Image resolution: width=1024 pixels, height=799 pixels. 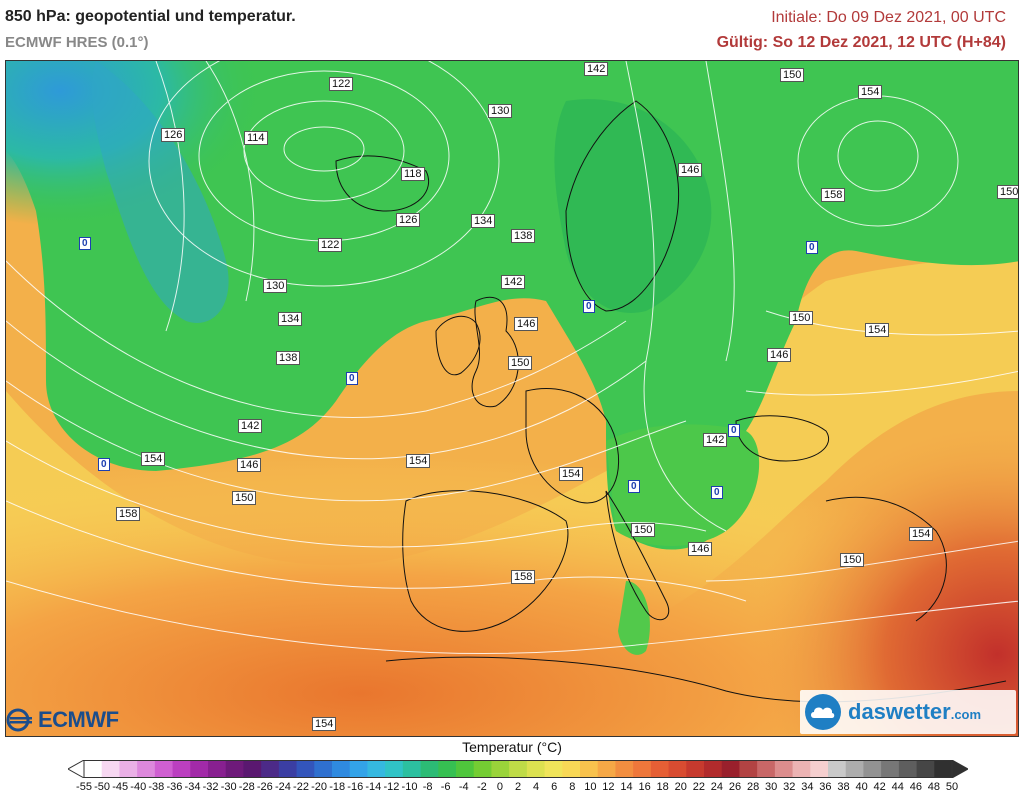 What do you see at coordinates (861, 787) in the screenshot?
I see `colorbar-tick-label: 40` at bounding box center [861, 787].